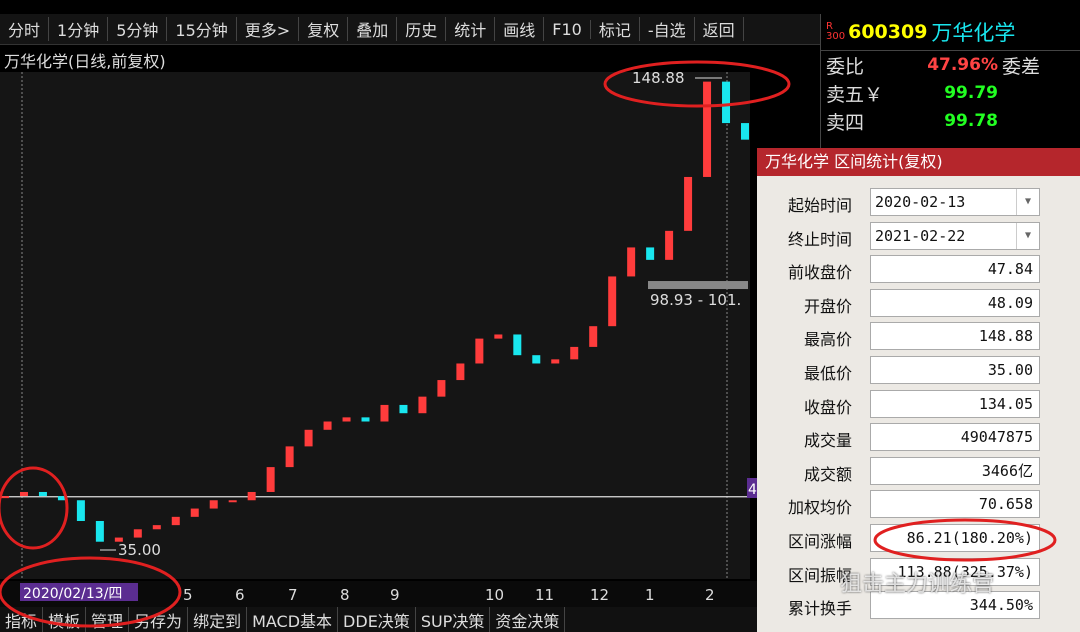  I want to click on stat-text: 2020-02-13, so click(920, 202).